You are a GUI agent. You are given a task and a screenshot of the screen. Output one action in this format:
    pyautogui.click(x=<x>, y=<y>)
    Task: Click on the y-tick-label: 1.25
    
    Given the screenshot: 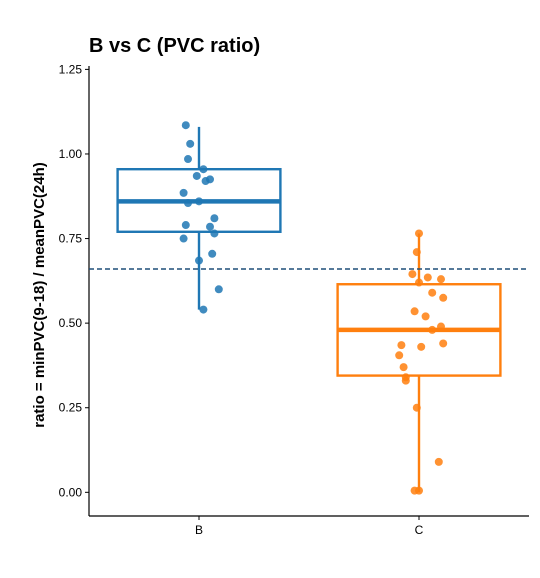 What is the action you would take?
    pyautogui.click(x=71, y=69)
    